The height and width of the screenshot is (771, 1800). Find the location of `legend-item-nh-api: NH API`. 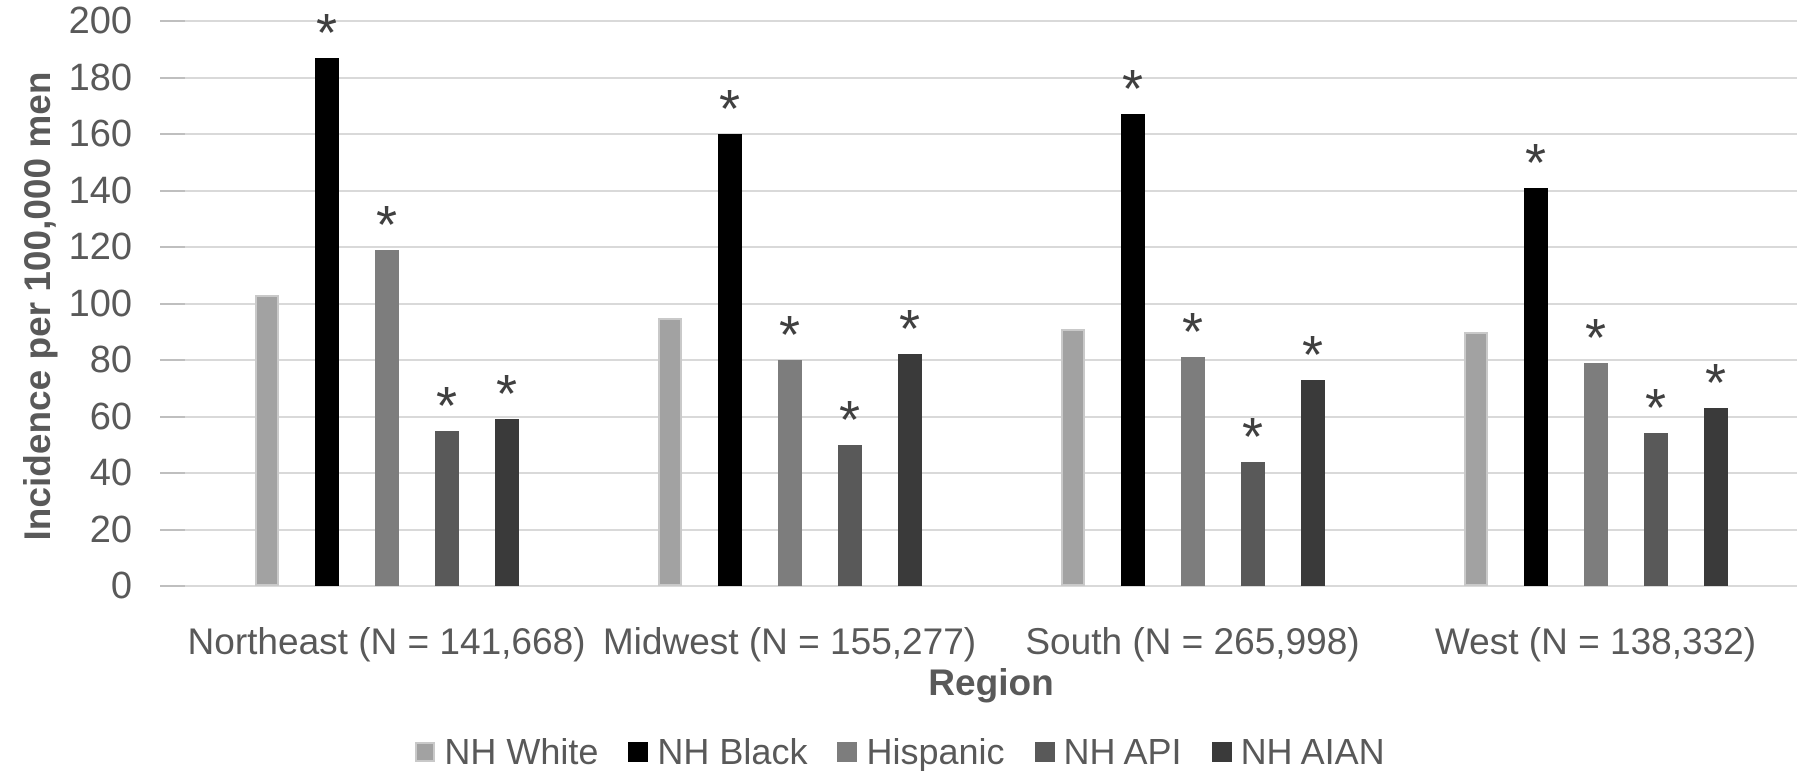

legend-item-nh-api: NH API is located at coordinates (1108, 751).